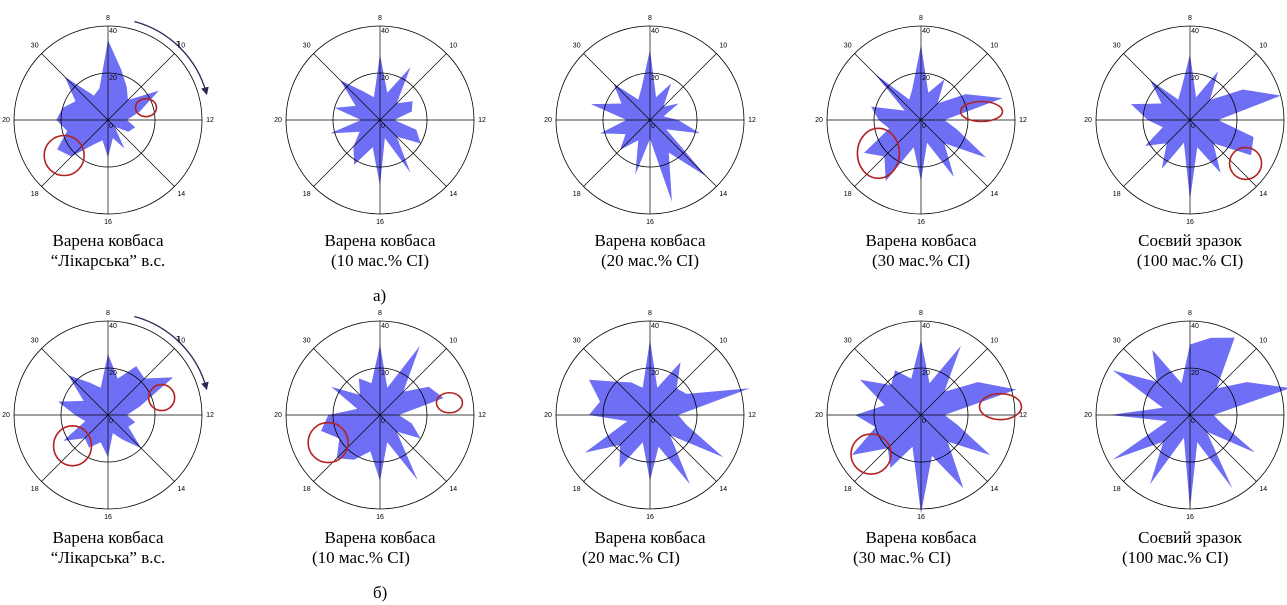 The image size is (1287, 605). Describe the element at coordinates (108, 251) in the screenshot. I see `chart-caption-1: Варена ковбаса “Лікарська” в.с.` at that location.